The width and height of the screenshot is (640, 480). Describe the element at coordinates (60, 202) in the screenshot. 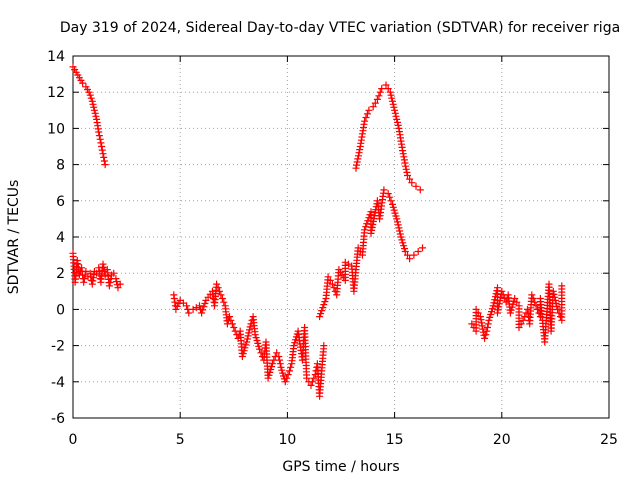

I see `y-tick-label: 6` at that location.